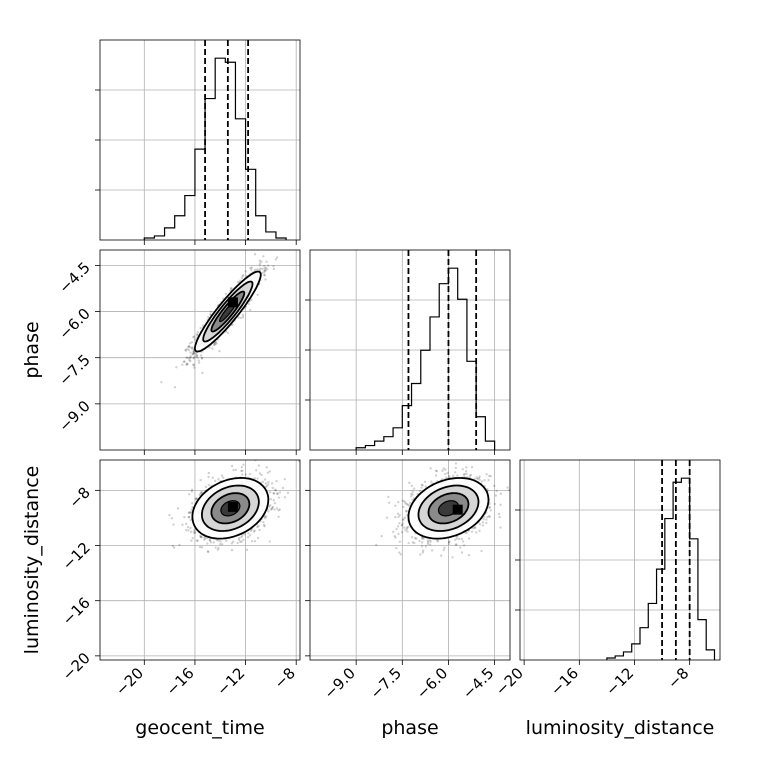  What do you see at coordinates (200, 350) in the screenshot?
I see `scatter-geocent_time-vs-phase` at bounding box center [200, 350].